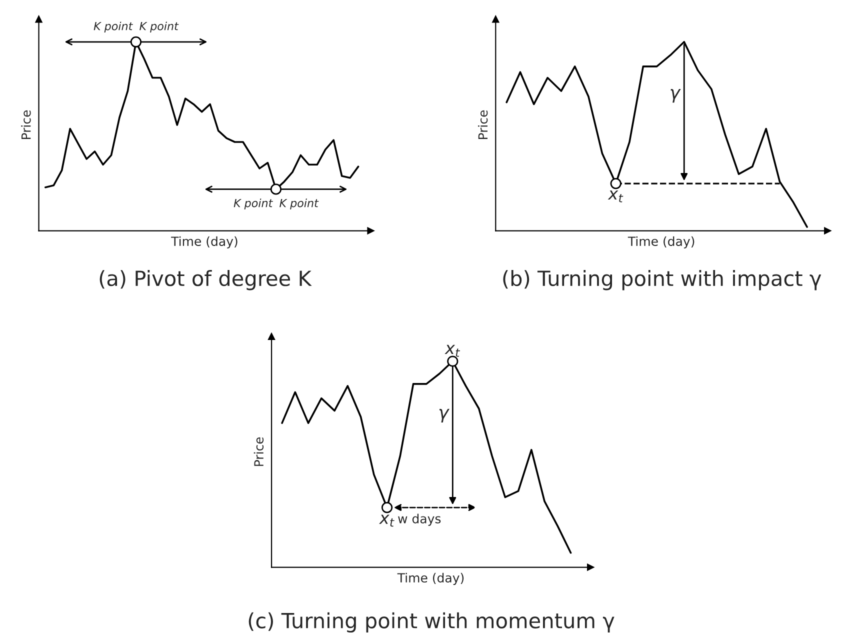 The height and width of the screenshot is (641, 862). I want to click on text: (a) Pivot of degree K, so click(206, 280).